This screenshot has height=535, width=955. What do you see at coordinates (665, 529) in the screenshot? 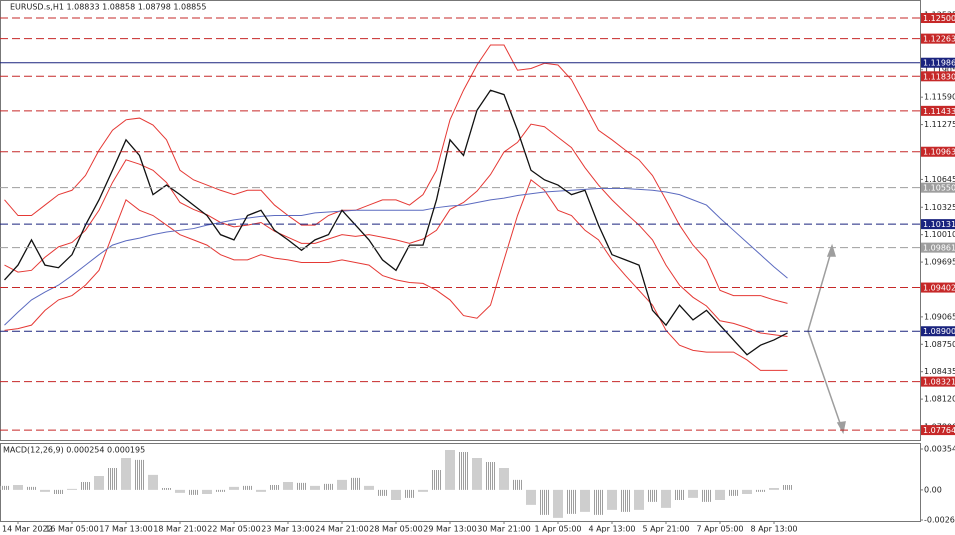
I see `x-tick-label: 5 Apr 21:00` at bounding box center [665, 529].